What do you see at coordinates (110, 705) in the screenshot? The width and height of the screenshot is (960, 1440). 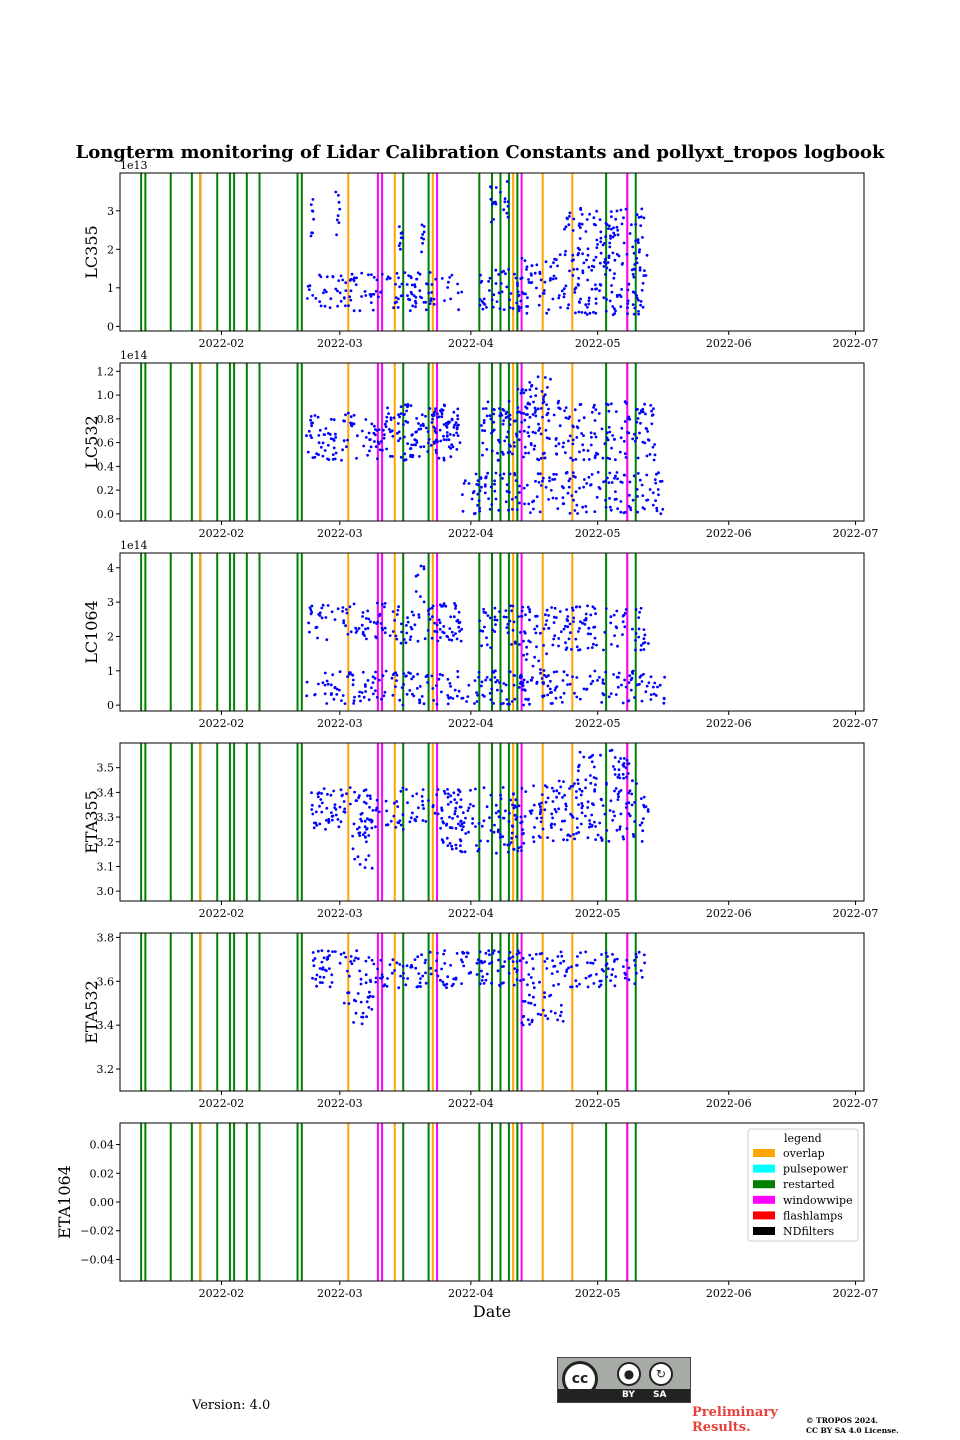 I see `y-tick-label: 0` at bounding box center [110, 705].